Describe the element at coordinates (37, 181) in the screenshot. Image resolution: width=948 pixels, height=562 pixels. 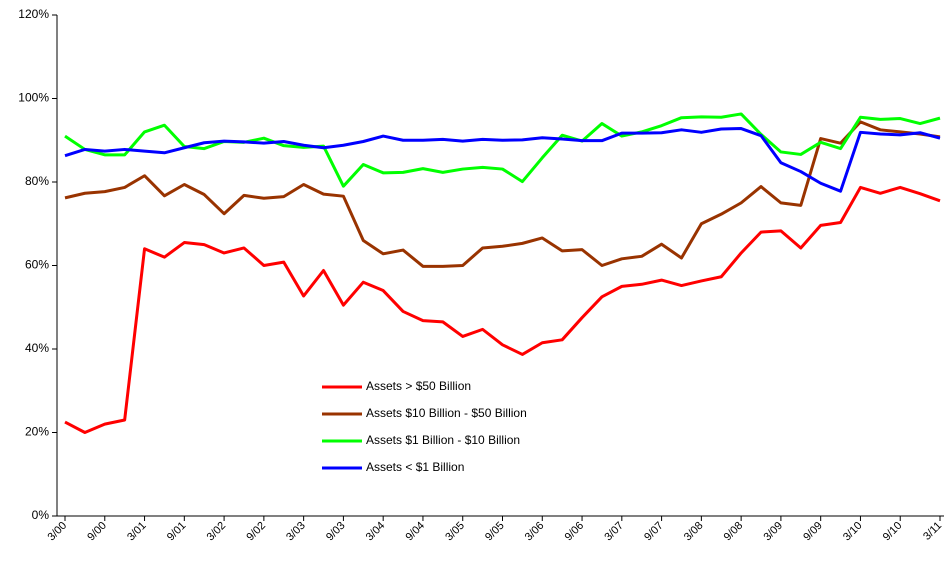
I see `y-tick-label: 80%` at that location.